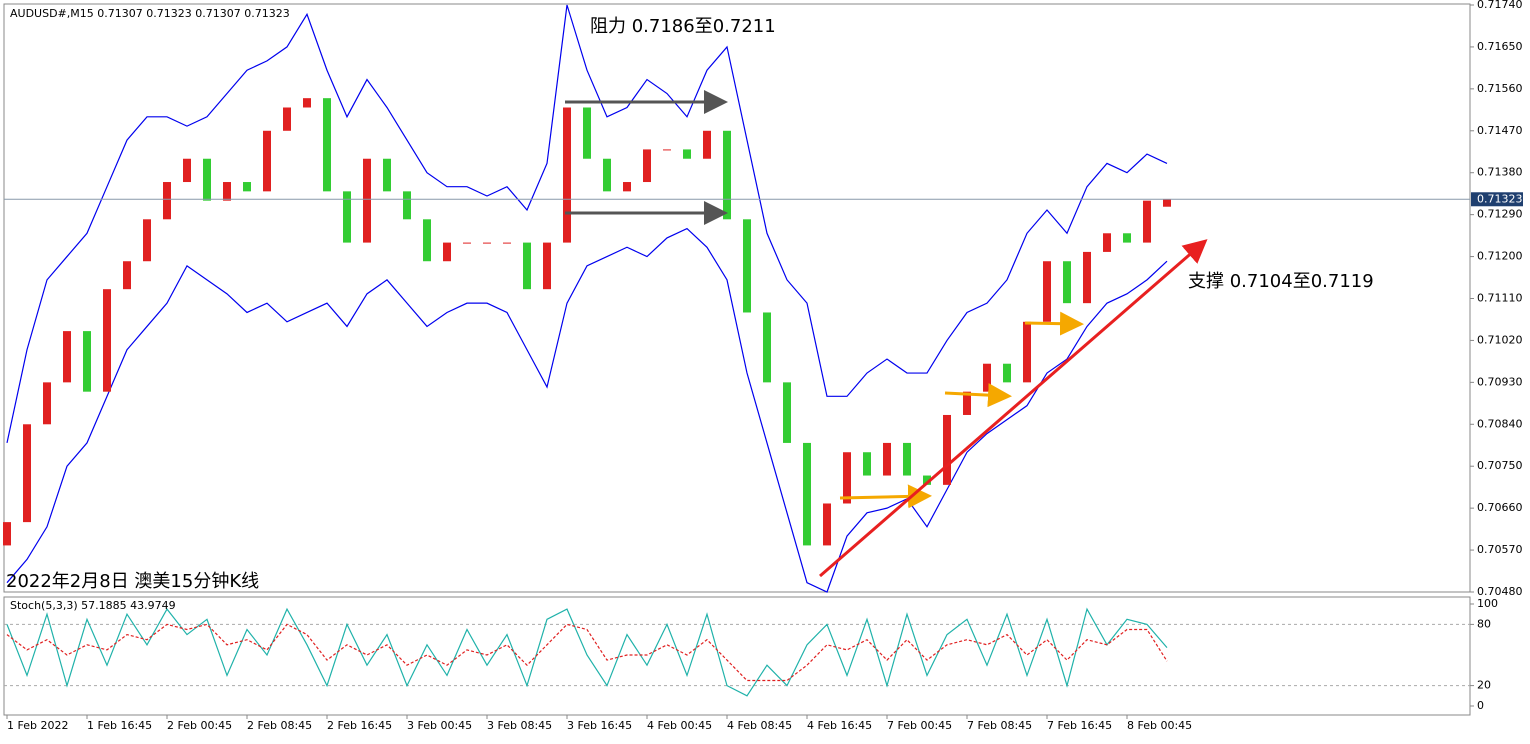 The width and height of the screenshot is (1530, 744). Describe the element at coordinates (999, 725) in the screenshot. I see `x-tick-label: 7 Feb 08:45` at that location.